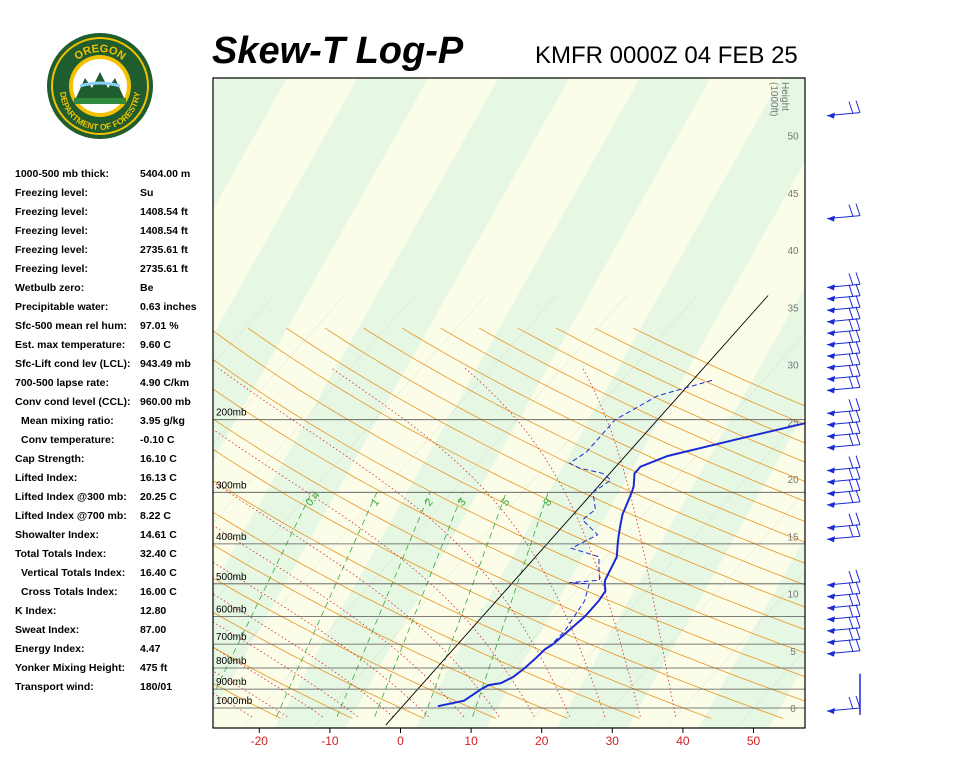 This screenshot has width=960, height=768. I want to click on stat-row: Est. max temperature: 9.60 C, so click(115, 348).